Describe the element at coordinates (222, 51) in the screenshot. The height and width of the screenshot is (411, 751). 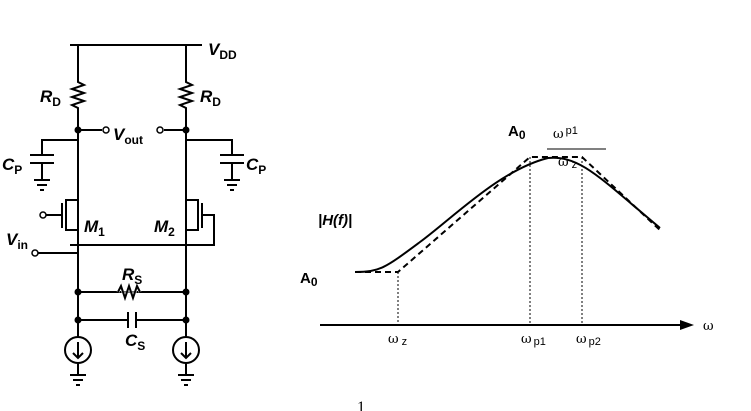
I see `vdd-label: VDD` at that location.